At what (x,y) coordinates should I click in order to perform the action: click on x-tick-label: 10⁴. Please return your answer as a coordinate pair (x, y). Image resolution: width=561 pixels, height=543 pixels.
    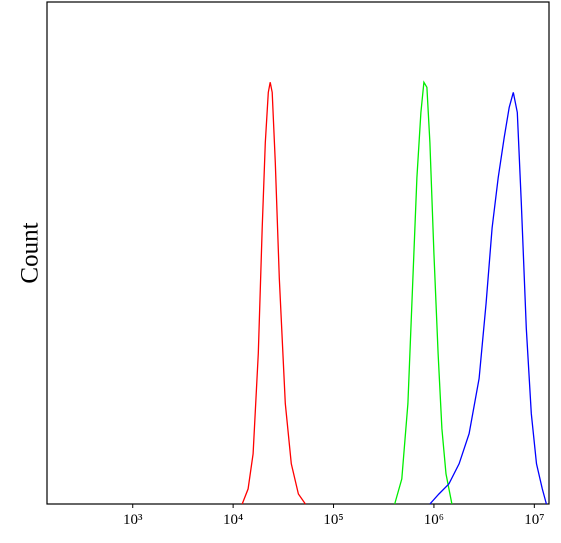
    Looking at the image, I should click on (233, 520).